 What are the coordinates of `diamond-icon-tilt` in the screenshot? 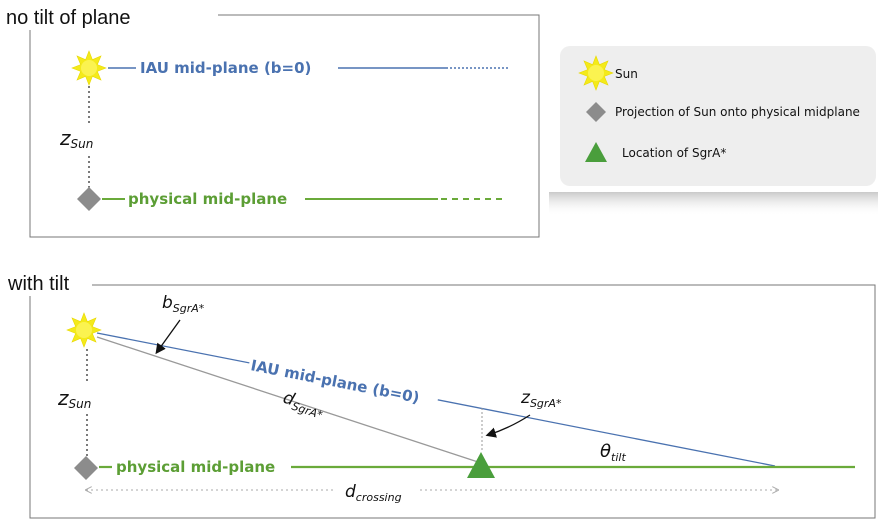 It's located at (86, 468).